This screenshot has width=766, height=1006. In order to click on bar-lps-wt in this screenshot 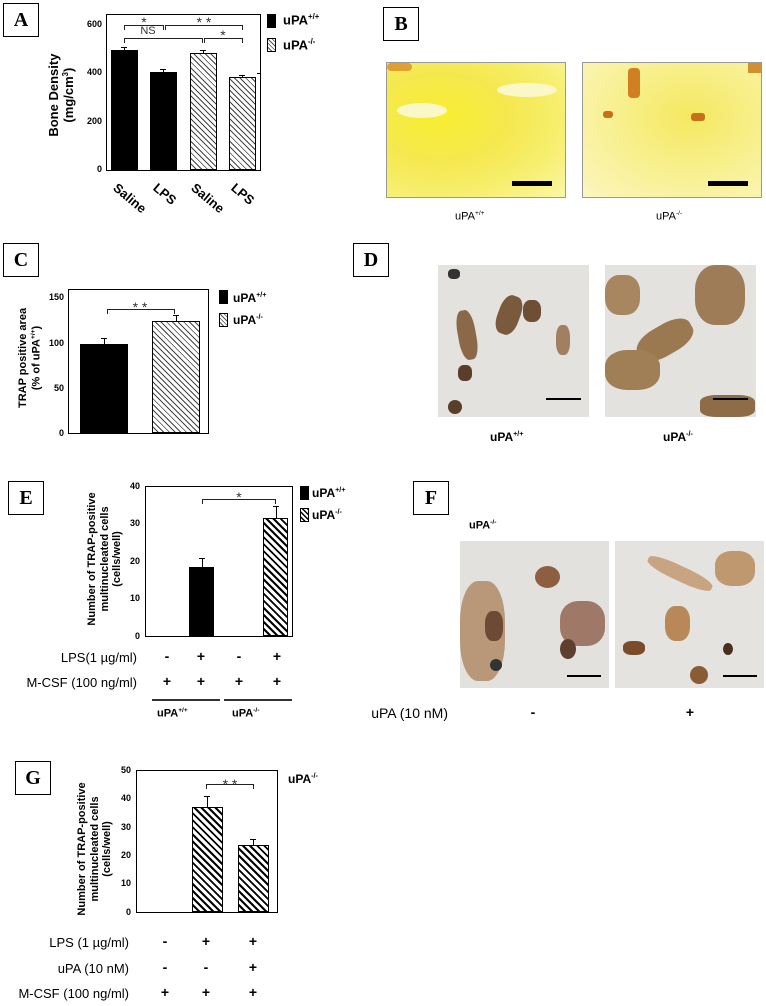, I will do `click(163, 121)`.